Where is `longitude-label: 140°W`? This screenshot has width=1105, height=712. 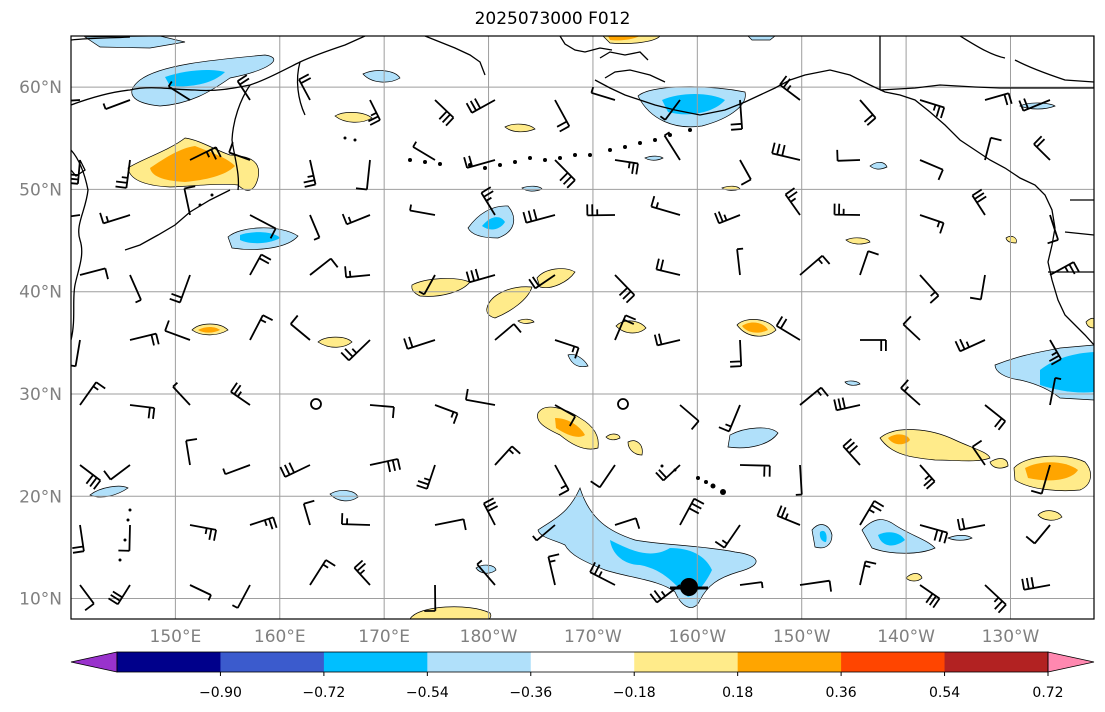 longitude-label: 140°W is located at coordinates (906, 637).